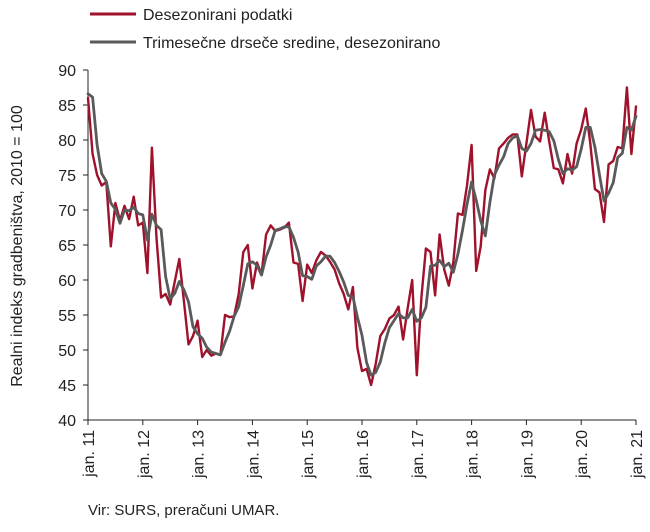  I want to click on source-note: Vir: SURS, preračuni UMAR., so click(184, 510).